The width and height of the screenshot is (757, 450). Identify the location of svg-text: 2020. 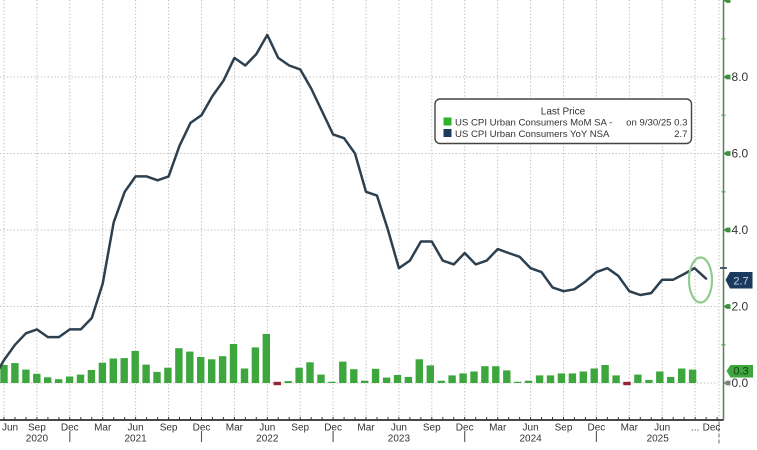
(37, 439).